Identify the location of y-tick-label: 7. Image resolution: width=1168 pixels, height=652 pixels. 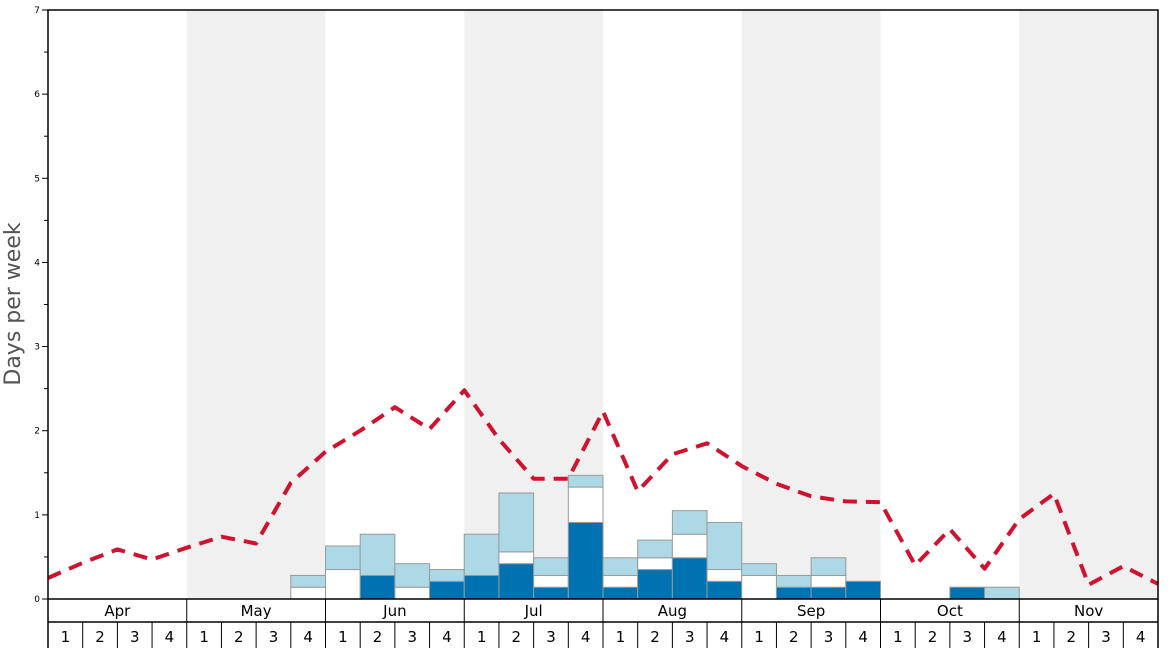
(37, 11).